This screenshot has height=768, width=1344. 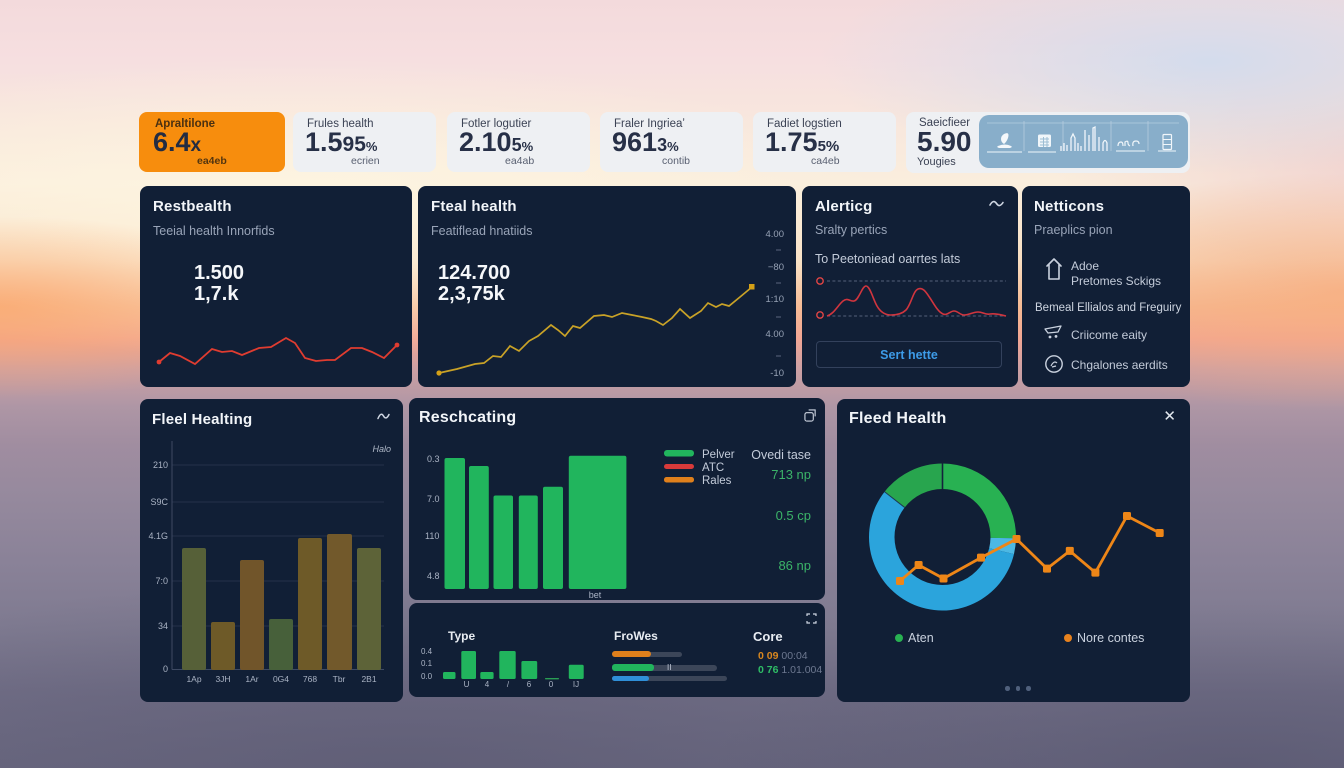 I want to click on svg-text: 1:10, so click(x=775, y=299).